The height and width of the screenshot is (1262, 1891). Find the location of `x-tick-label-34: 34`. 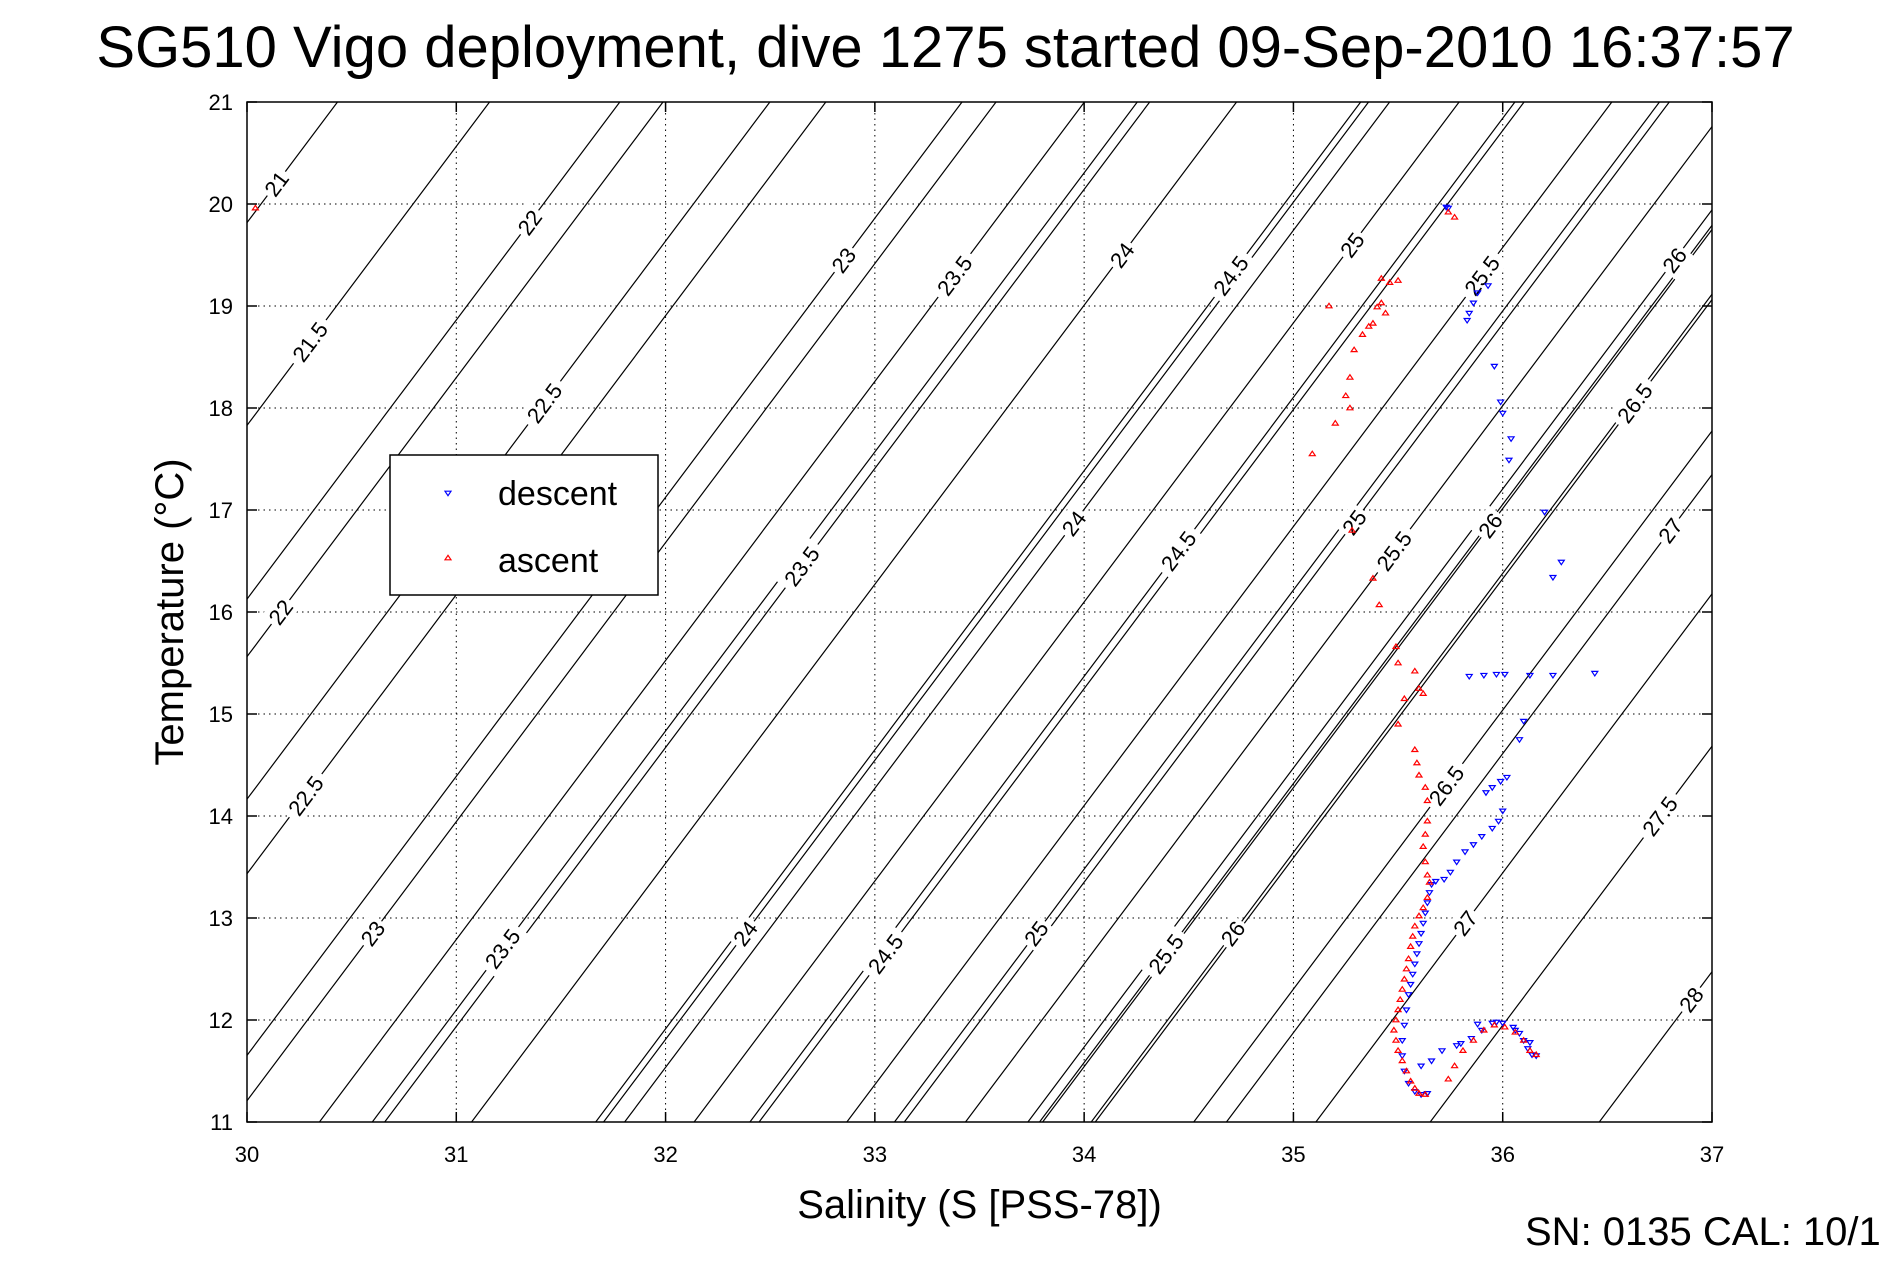

x-tick-label-34: 34 is located at coordinates (1084, 1154).